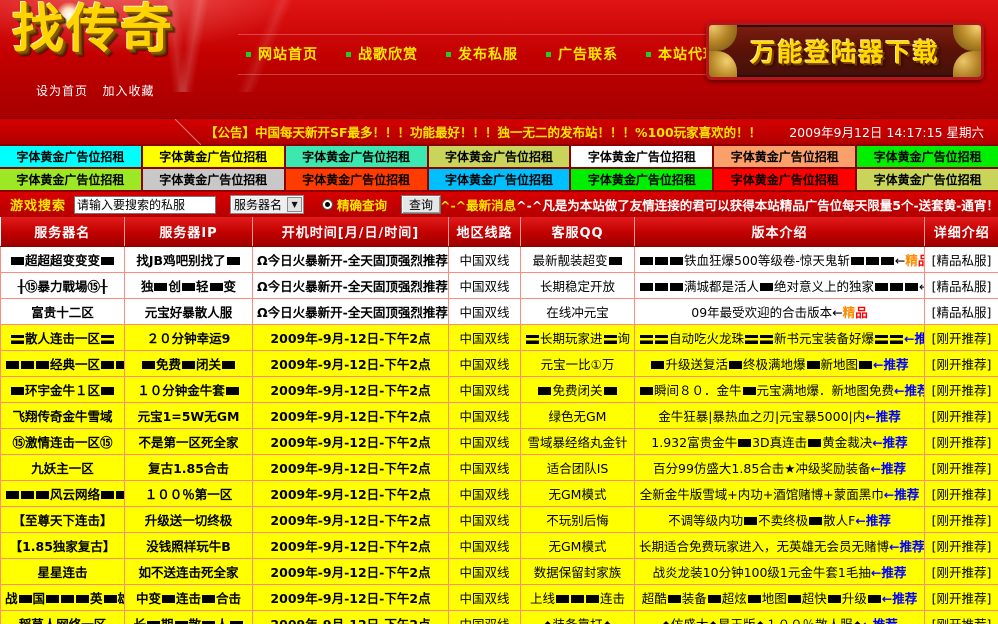  What do you see at coordinates (70, 156) in the screenshot?
I see `ad-slot-1: 字体黄金广告位招租` at bounding box center [70, 156].